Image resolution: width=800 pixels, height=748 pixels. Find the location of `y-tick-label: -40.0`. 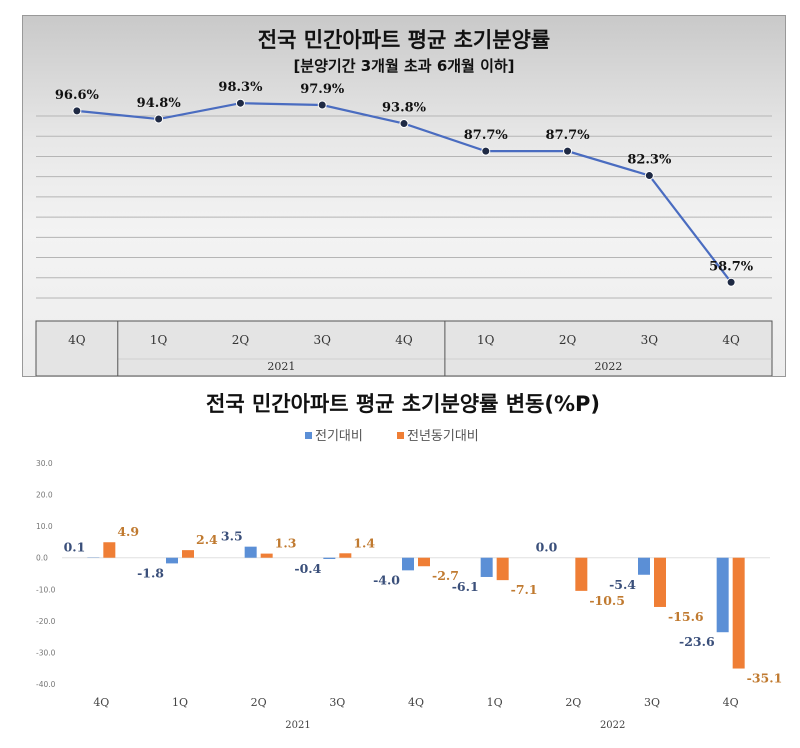

y-tick-label: -40.0 is located at coordinates (46, 684).